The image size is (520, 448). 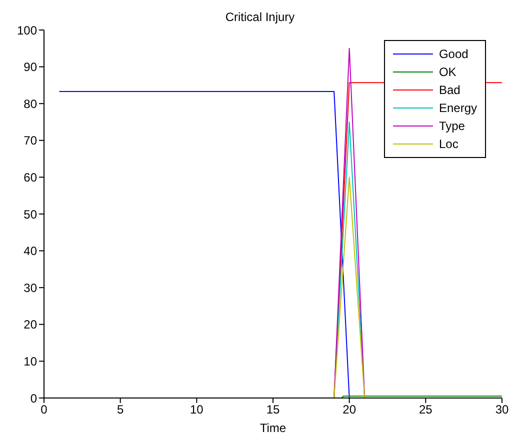 What do you see at coordinates (453, 54) in the screenshot?
I see `legend-label: Good` at bounding box center [453, 54].